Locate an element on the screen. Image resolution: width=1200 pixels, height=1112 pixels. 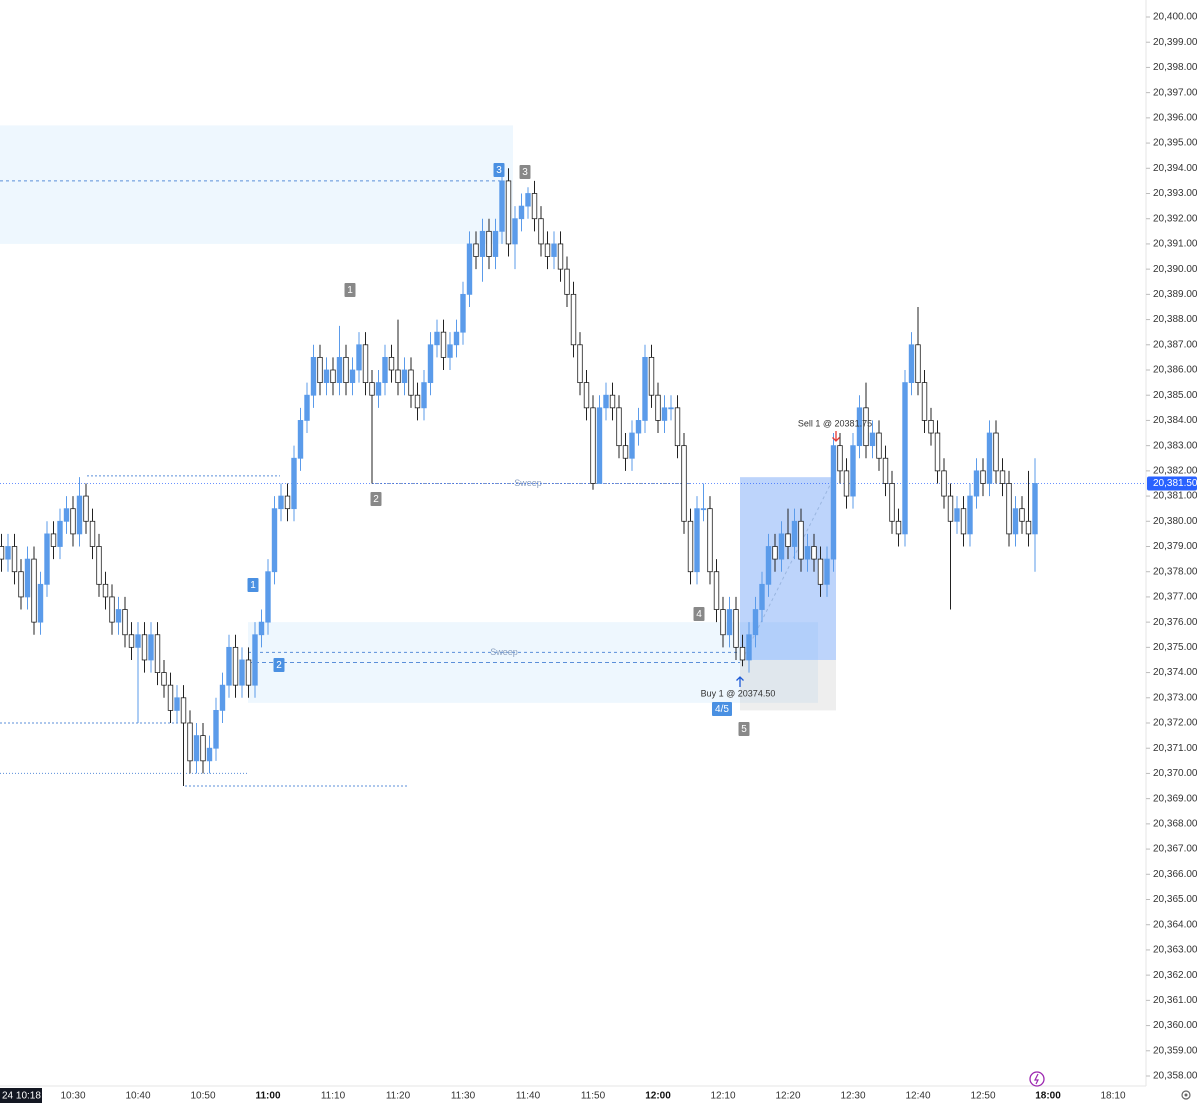
order-label: Sell 1 @ 20381.75 is located at coordinates (835, 423).